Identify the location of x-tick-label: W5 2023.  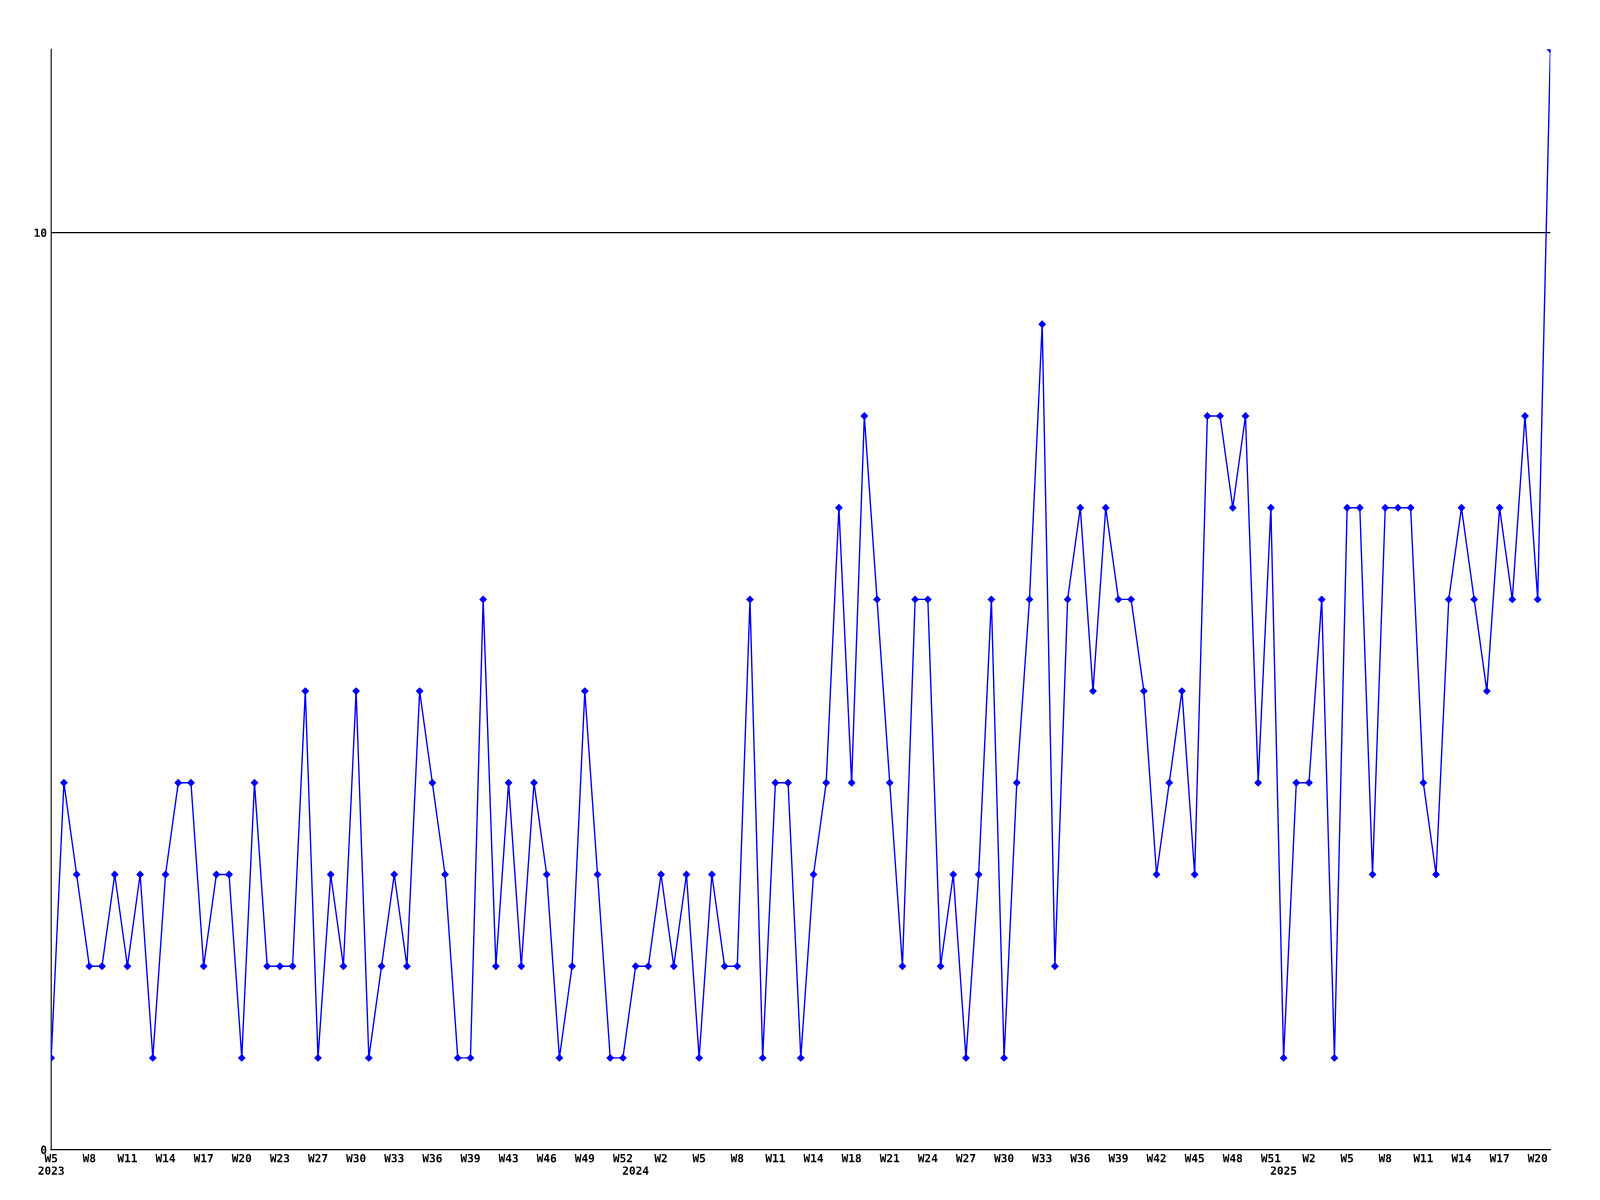
(51, 1164).